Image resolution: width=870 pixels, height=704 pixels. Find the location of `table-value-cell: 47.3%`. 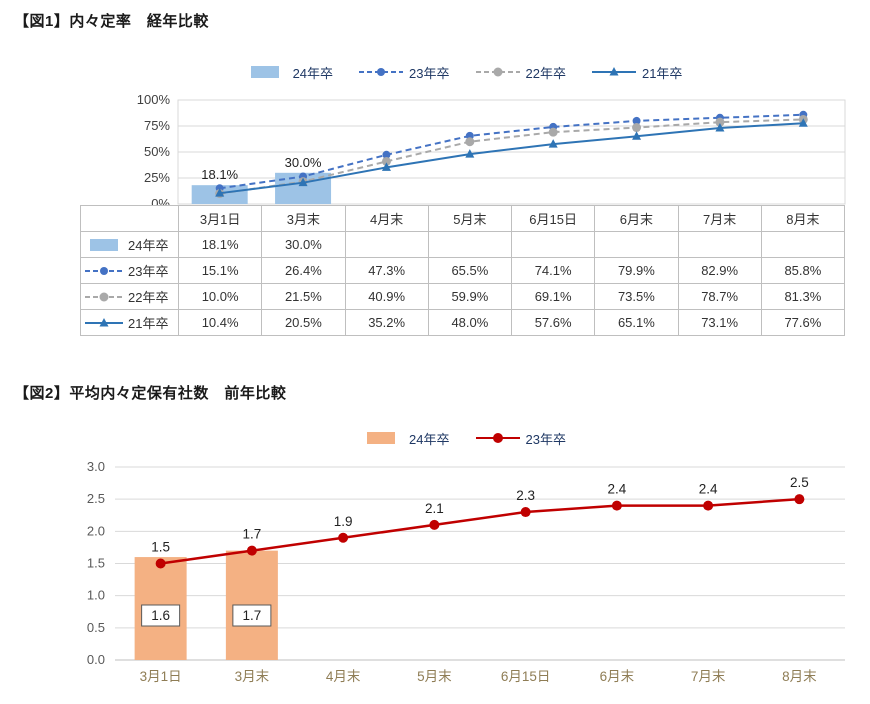

table-value-cell: 47.3% is located at coordinates (386, 270).